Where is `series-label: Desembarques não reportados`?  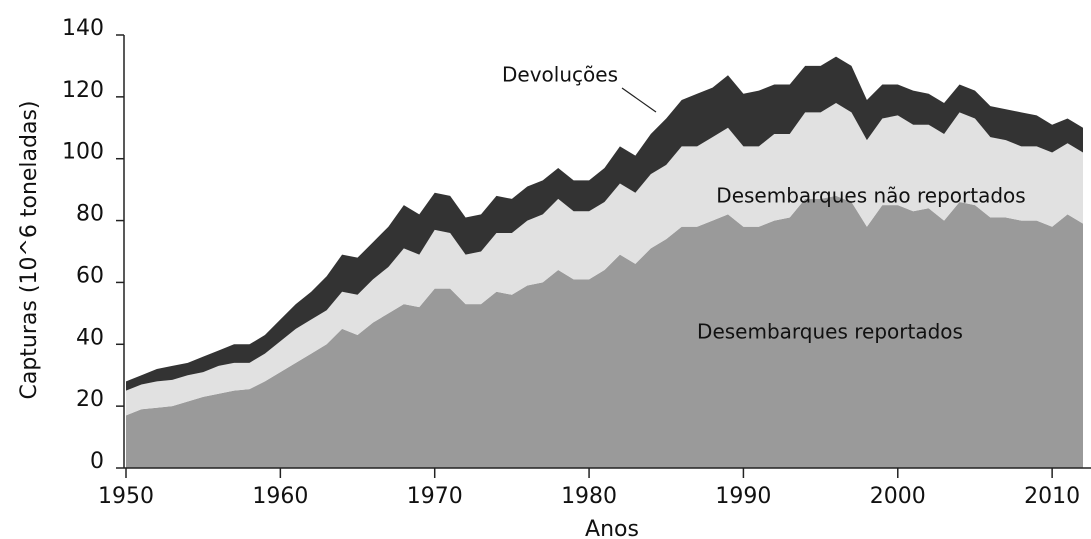 series-label: Desembarques não reportados is located at coordinates (870, 196).